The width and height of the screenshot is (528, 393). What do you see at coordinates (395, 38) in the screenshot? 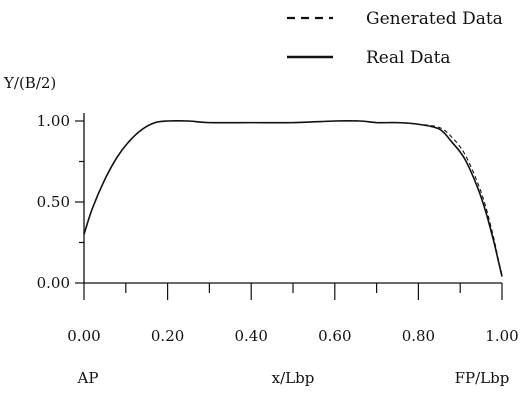
I see `legend: Generated Data Real Data` at bounding box center [395, 38].